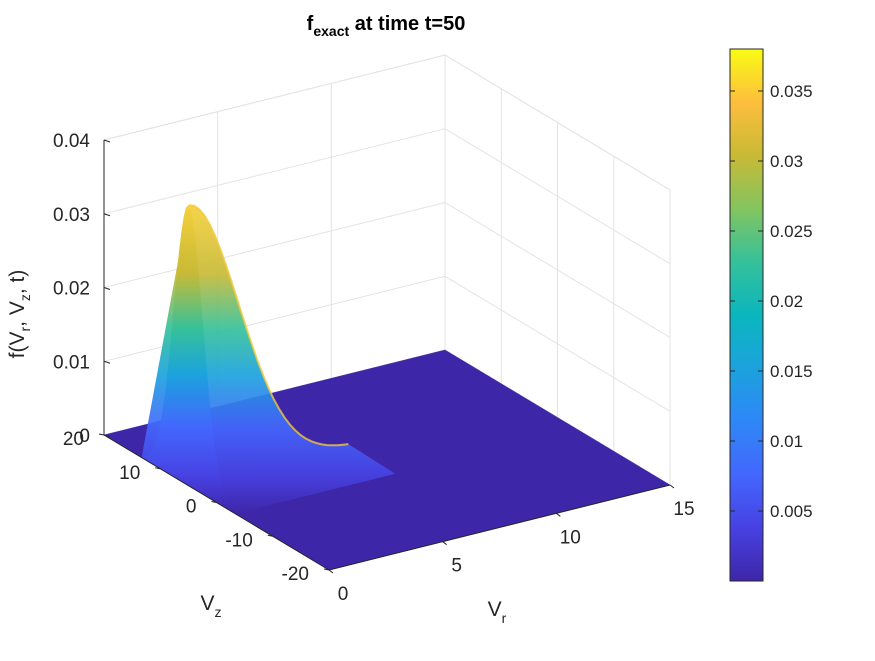 This screenshot has height=661, width=875. What do you see at coordinates (499, 527) in the screenshot?
I see `x-axis-line` at bounding box center [499, 527].